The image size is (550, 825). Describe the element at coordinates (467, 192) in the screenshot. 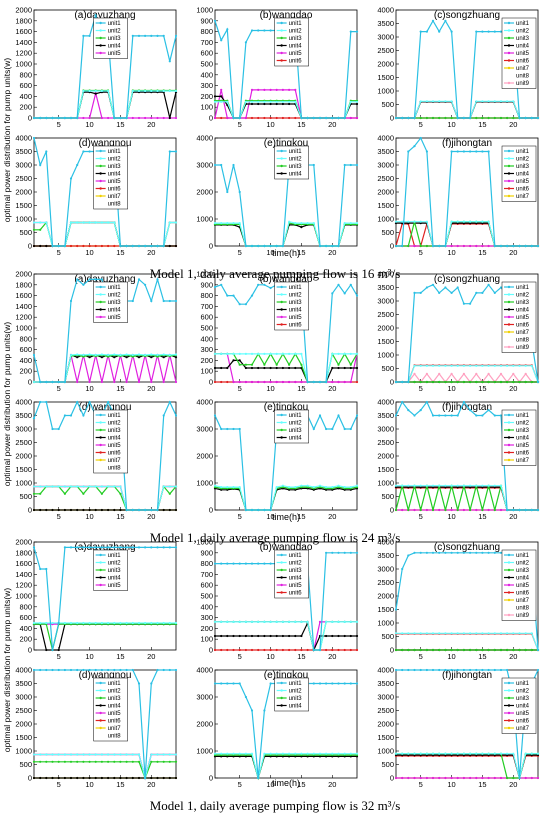

I see `series-unit1` at that location.